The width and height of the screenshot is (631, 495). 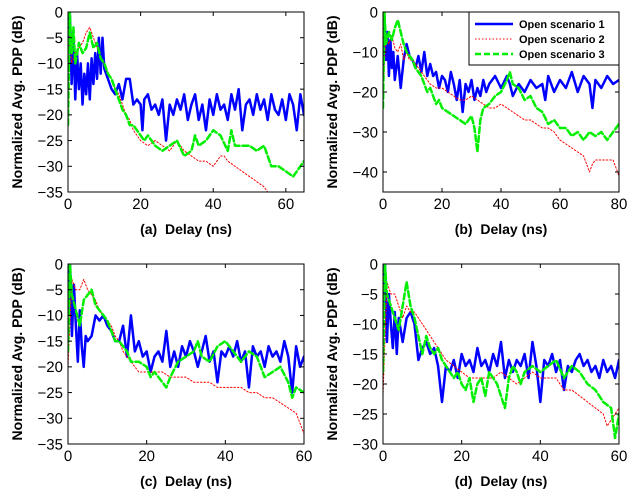 I want to click on y-tick-label: −40, so click(x=365, y=173).